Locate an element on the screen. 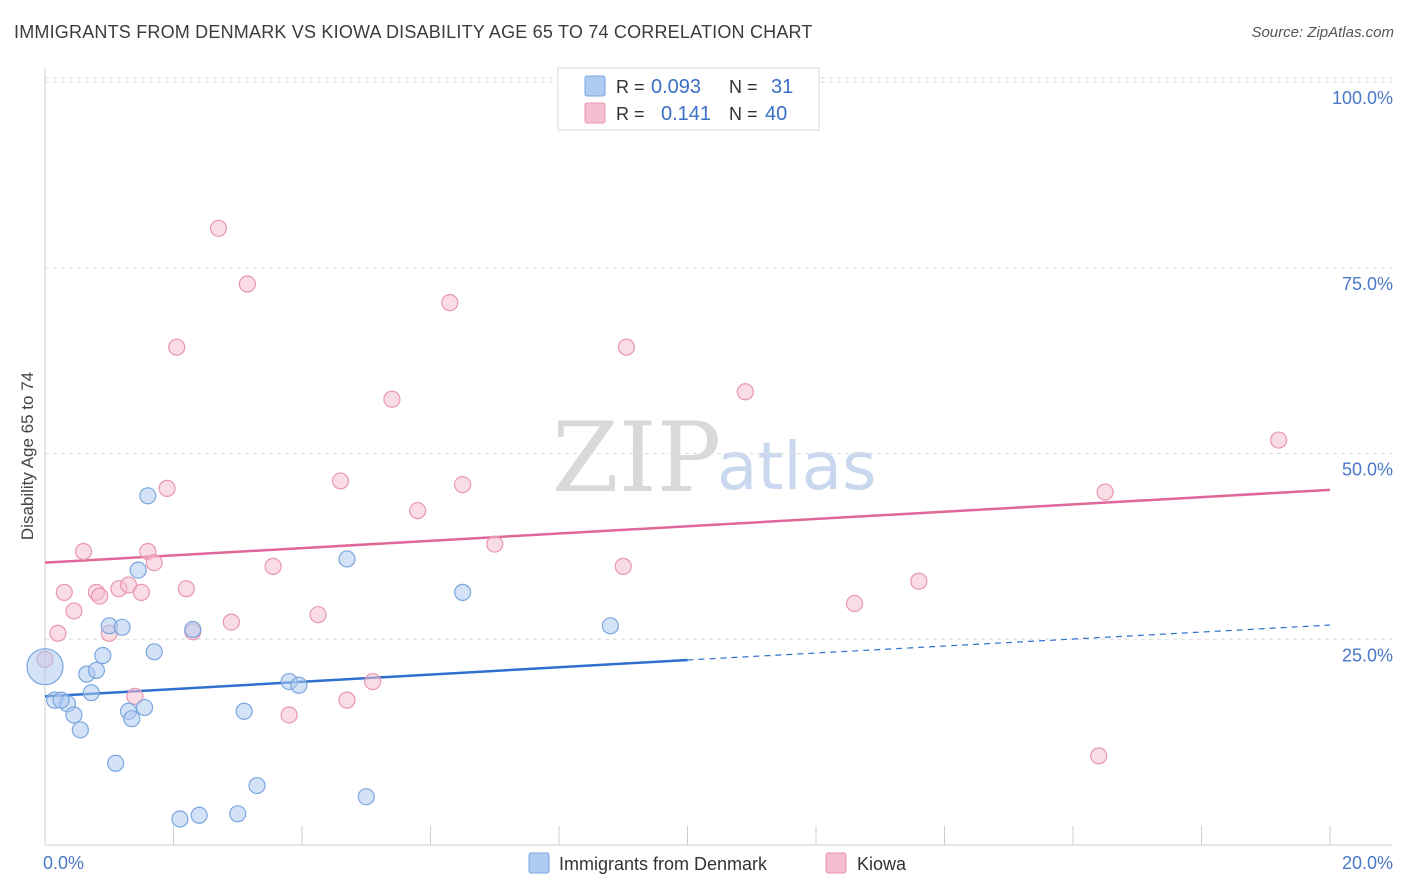 The image size is (1406, 892). y-tick-label: 50.0% is located at coordinates (1367, 470).